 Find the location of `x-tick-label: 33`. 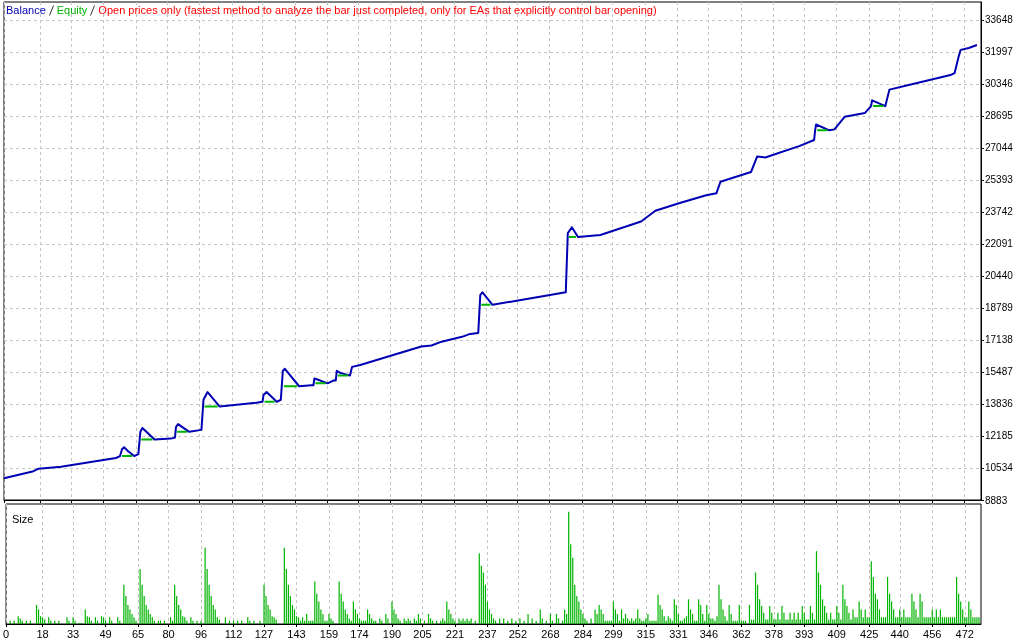

x-tick-label: 33 is located at coordinates (73, 633).